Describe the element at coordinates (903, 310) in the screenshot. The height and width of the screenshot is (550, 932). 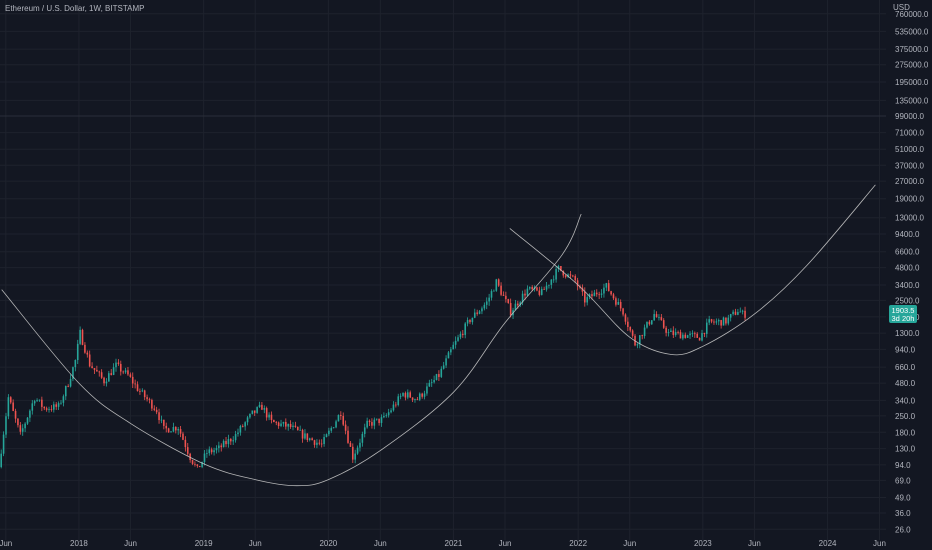
I see `last-price-value: 1903.5` at that location.